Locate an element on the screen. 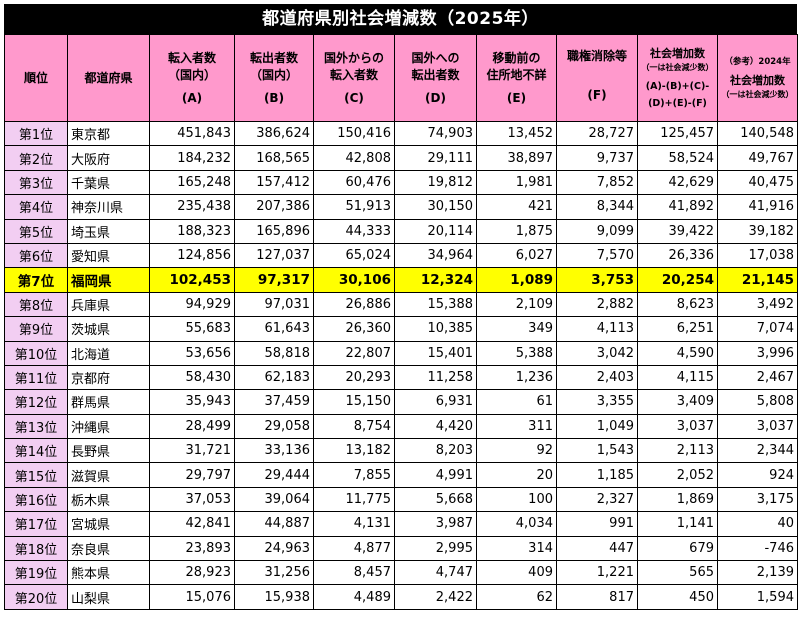 Image resolution: width=801 pixels, height=625 pixels. value-cell-h: 2,467 is located at coordinates (757, 377).